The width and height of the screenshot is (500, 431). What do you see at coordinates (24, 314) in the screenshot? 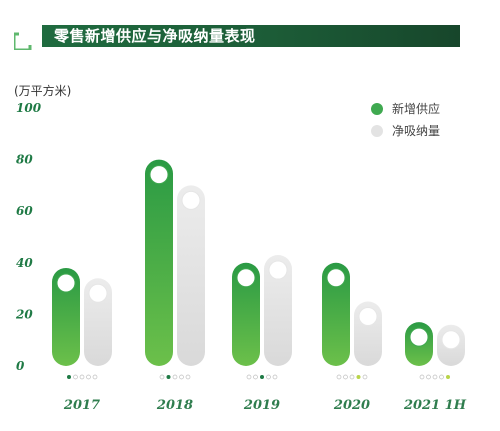
I see `y-tick-label: 20` at bounding box center [24, 314].